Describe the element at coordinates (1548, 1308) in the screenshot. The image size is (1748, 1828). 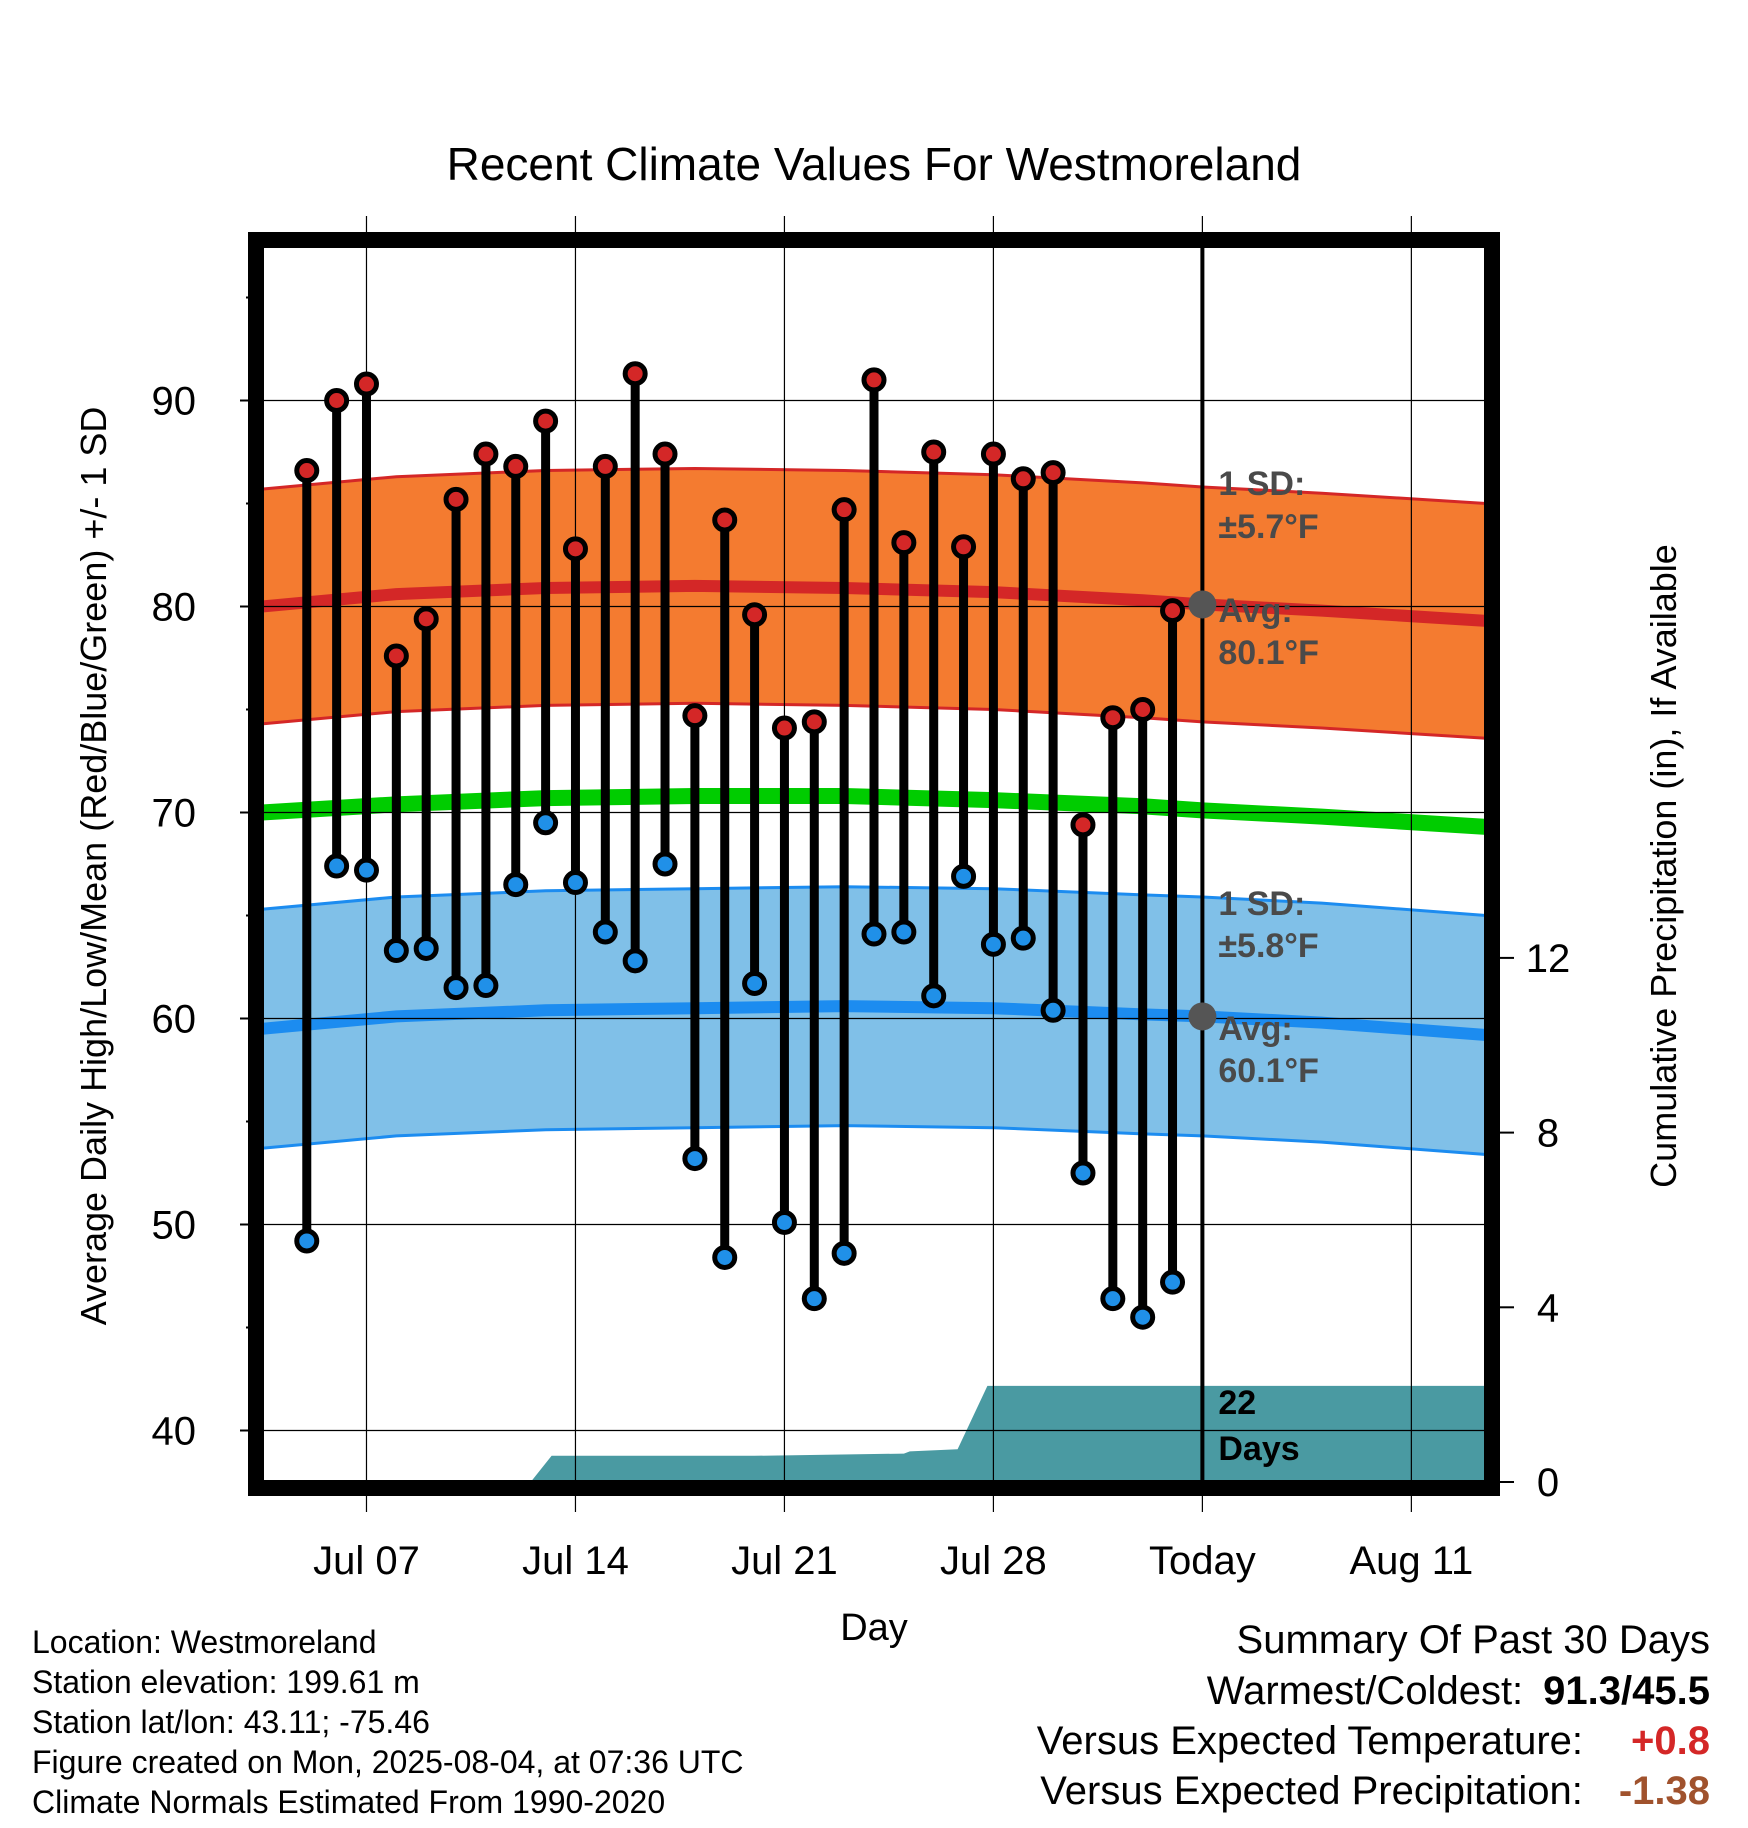
I see `y2-tick-label: 4` at that location.